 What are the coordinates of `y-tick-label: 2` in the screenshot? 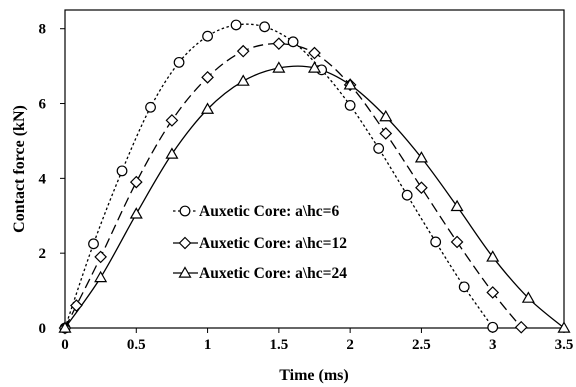 It's located at (43, 254).